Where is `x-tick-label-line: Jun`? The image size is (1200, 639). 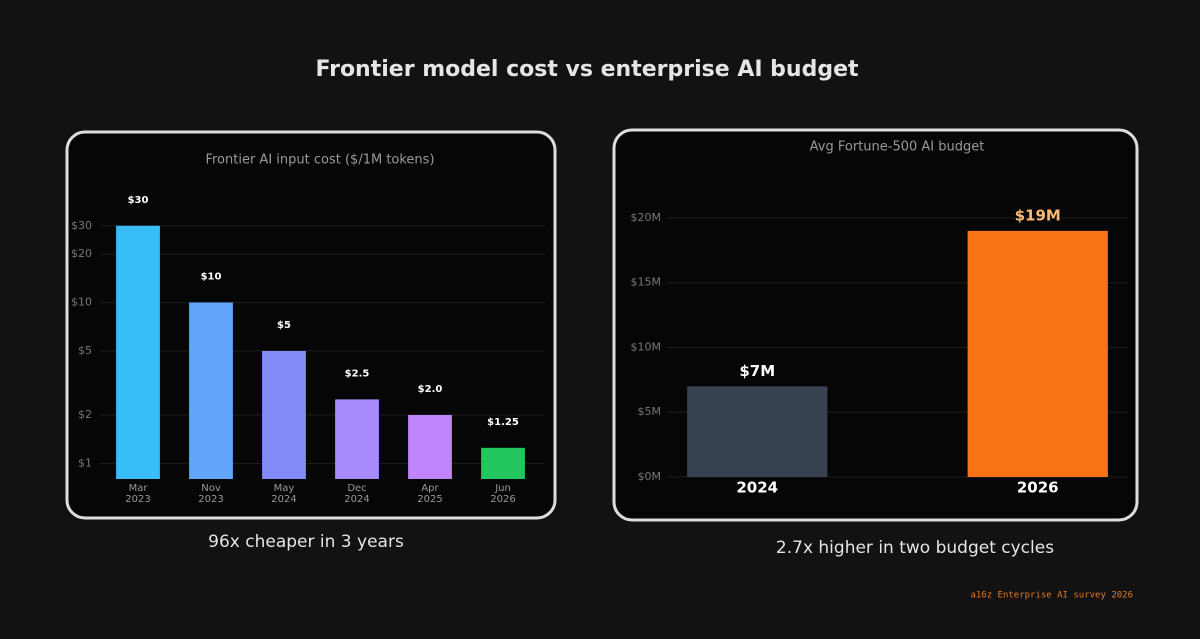 x-tick-label-line: Jun is located at coordinates (502, 488).